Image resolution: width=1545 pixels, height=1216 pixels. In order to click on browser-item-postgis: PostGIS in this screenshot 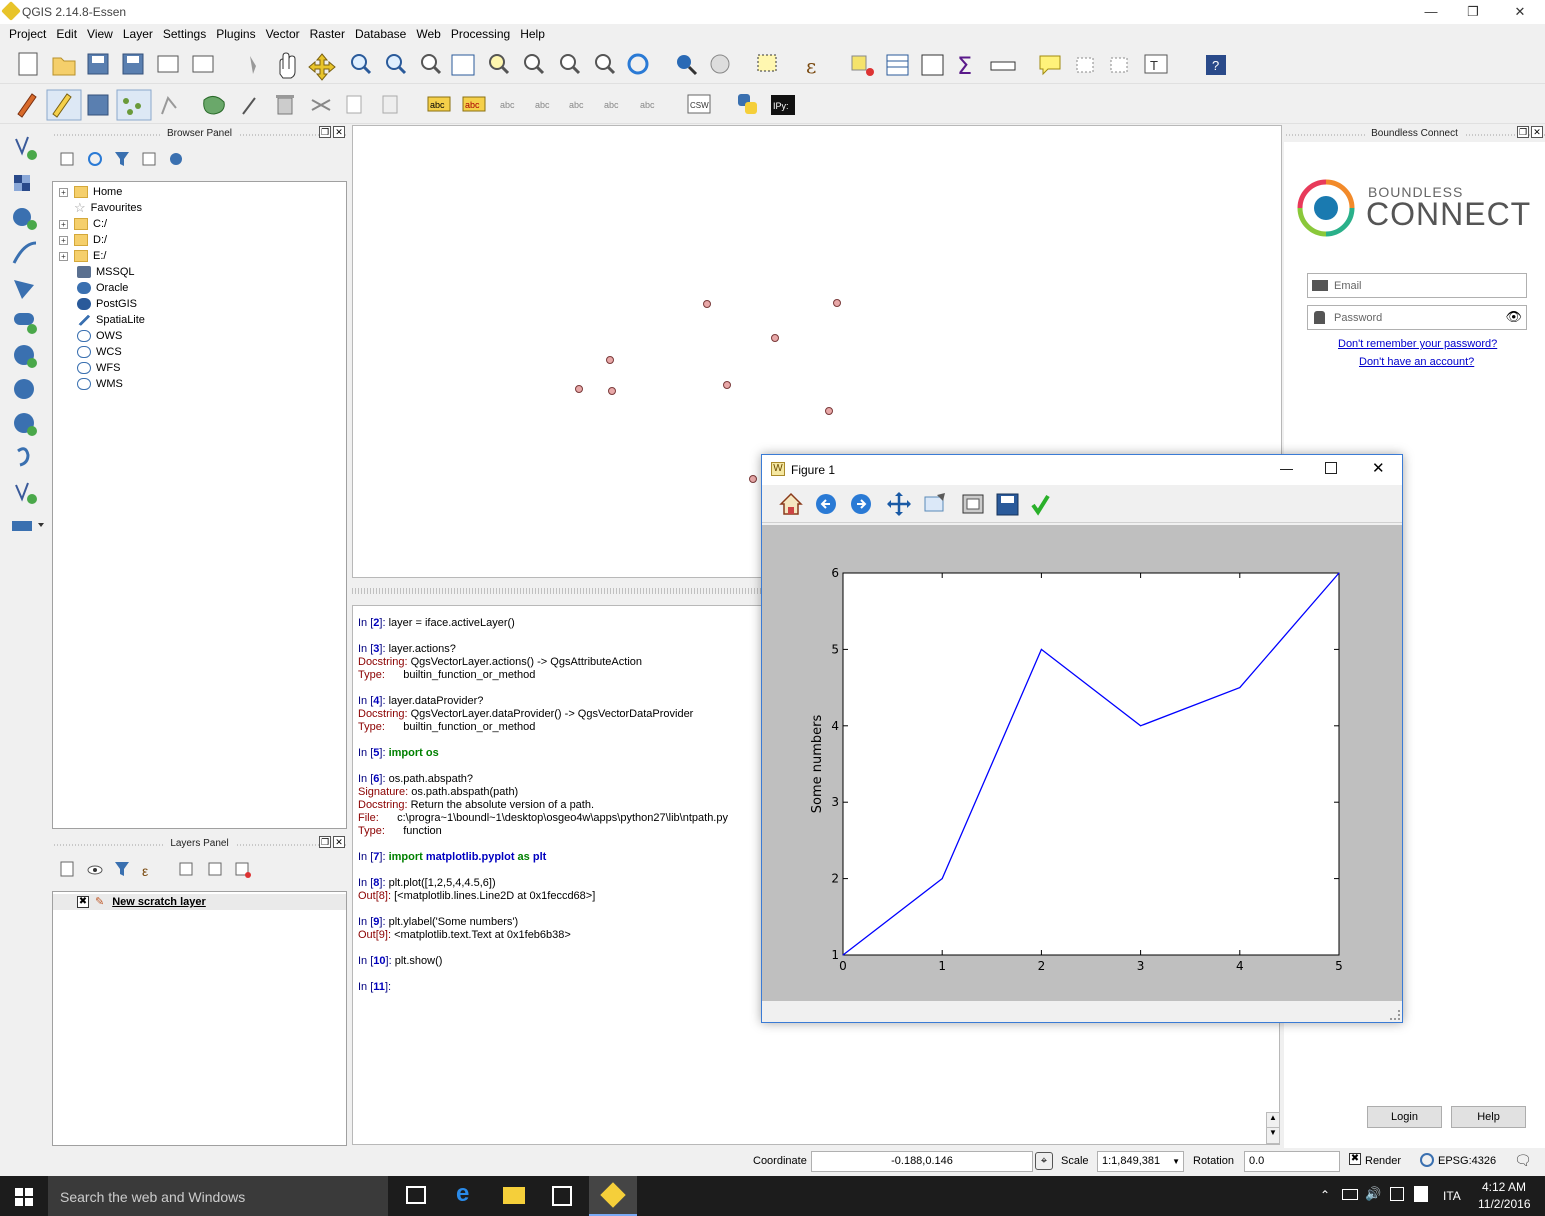, I will do `click(107, 304)`.